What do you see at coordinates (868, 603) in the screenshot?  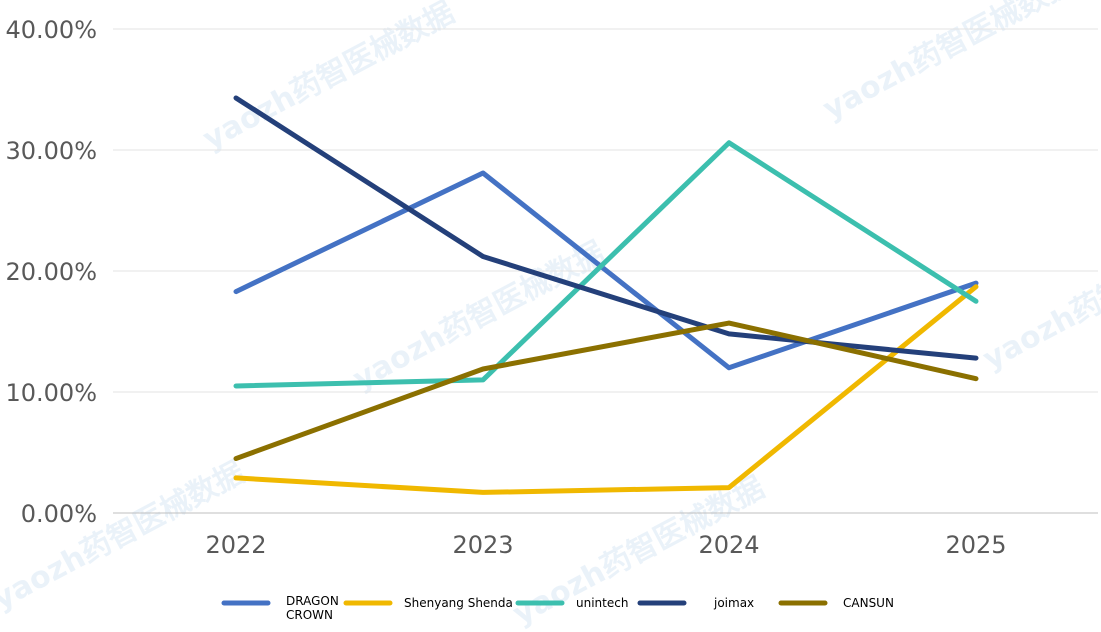 I see `legend-label: CANSUN` at bounding box center [868, 603].